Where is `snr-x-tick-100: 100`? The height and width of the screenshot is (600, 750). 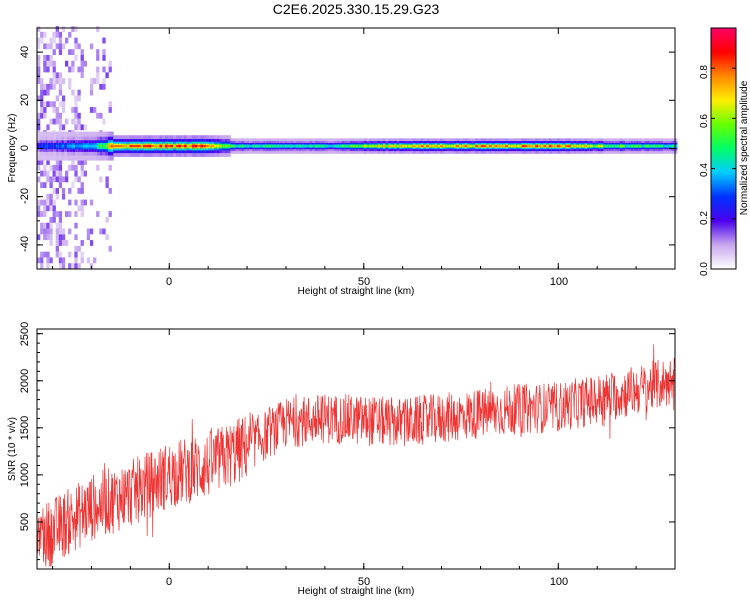 snr-x-tick-100: 100 is located at coordinates (559, 582).